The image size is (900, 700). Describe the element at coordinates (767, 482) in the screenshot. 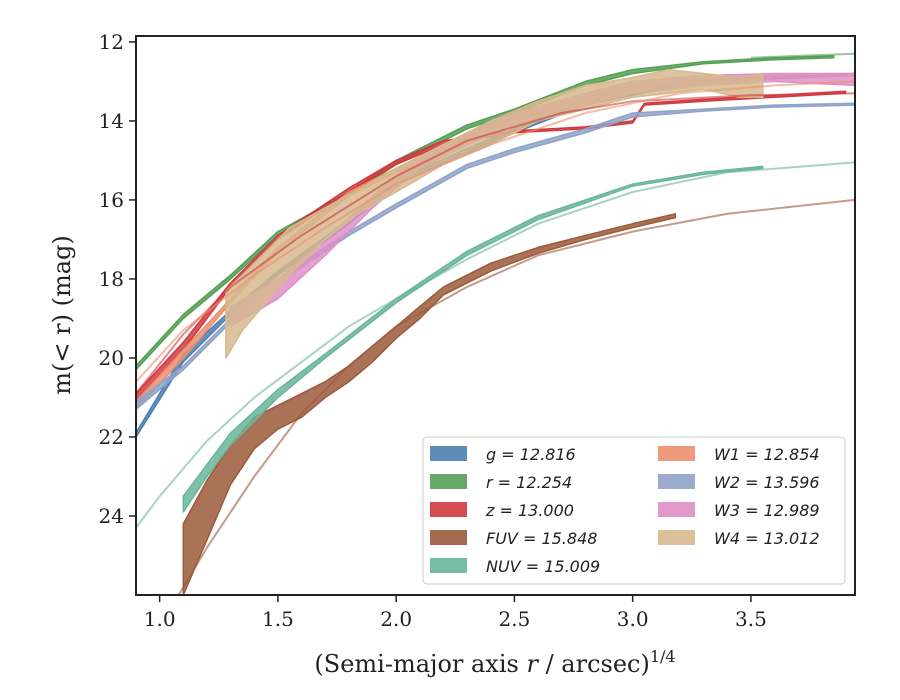

I see `legend-entry-label: W2 = 13.596` at that location.